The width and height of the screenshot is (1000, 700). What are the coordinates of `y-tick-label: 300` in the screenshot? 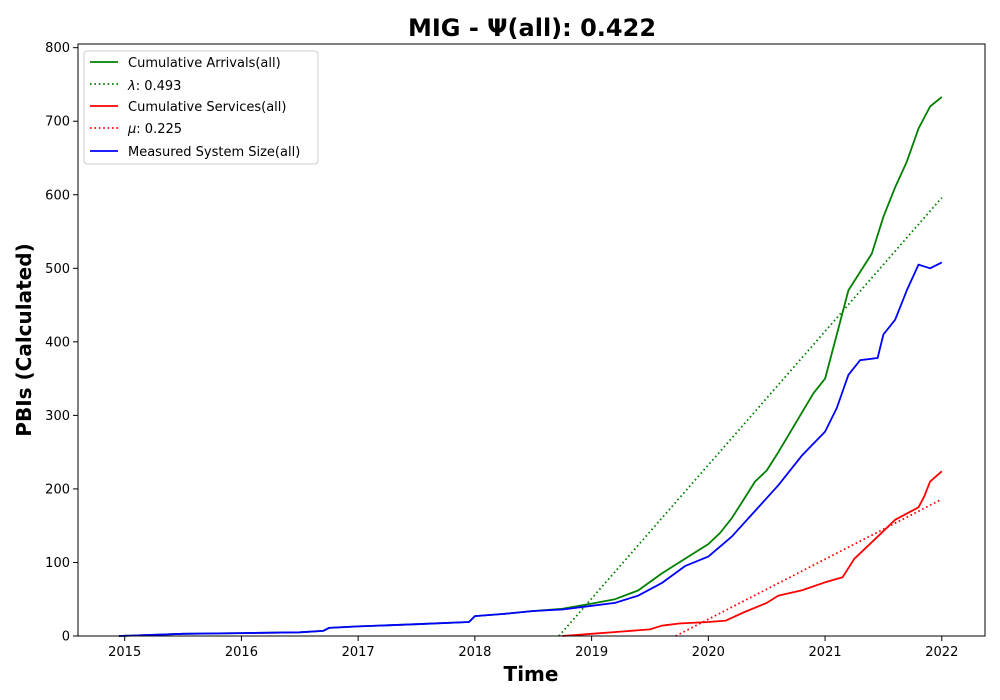 It's located at (57, 416).